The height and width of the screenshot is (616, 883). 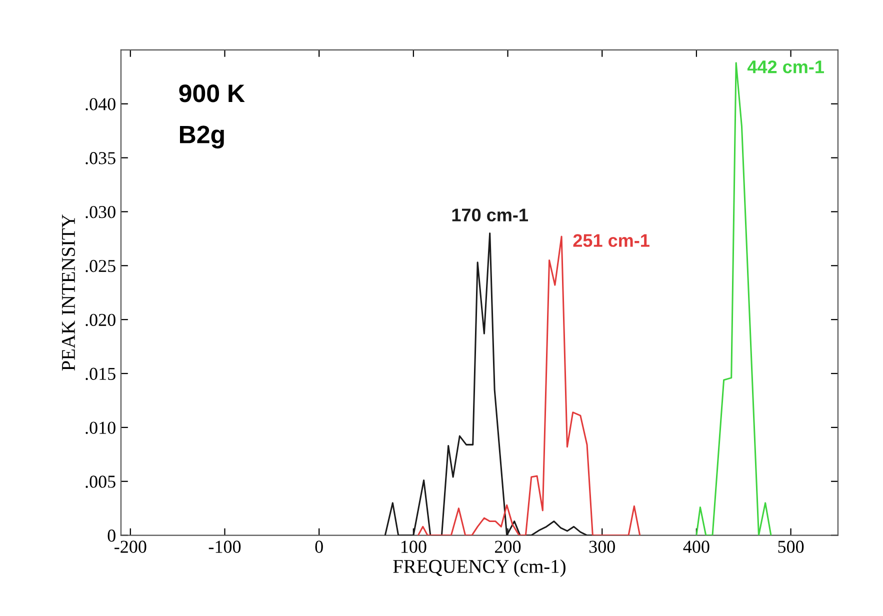 I want to click on x-tick-label: -100, so click(x=224, y=546).